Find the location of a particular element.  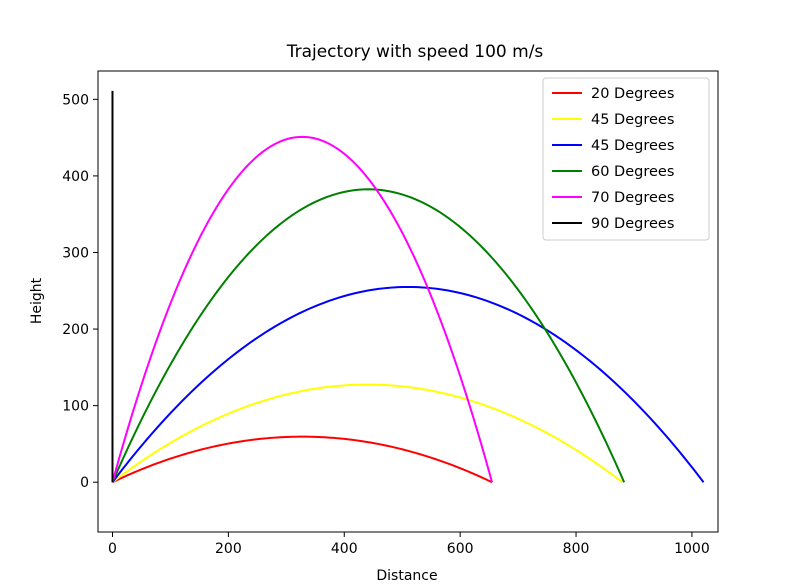

y-tick-label: 500 is located at coordinates (75, 100).